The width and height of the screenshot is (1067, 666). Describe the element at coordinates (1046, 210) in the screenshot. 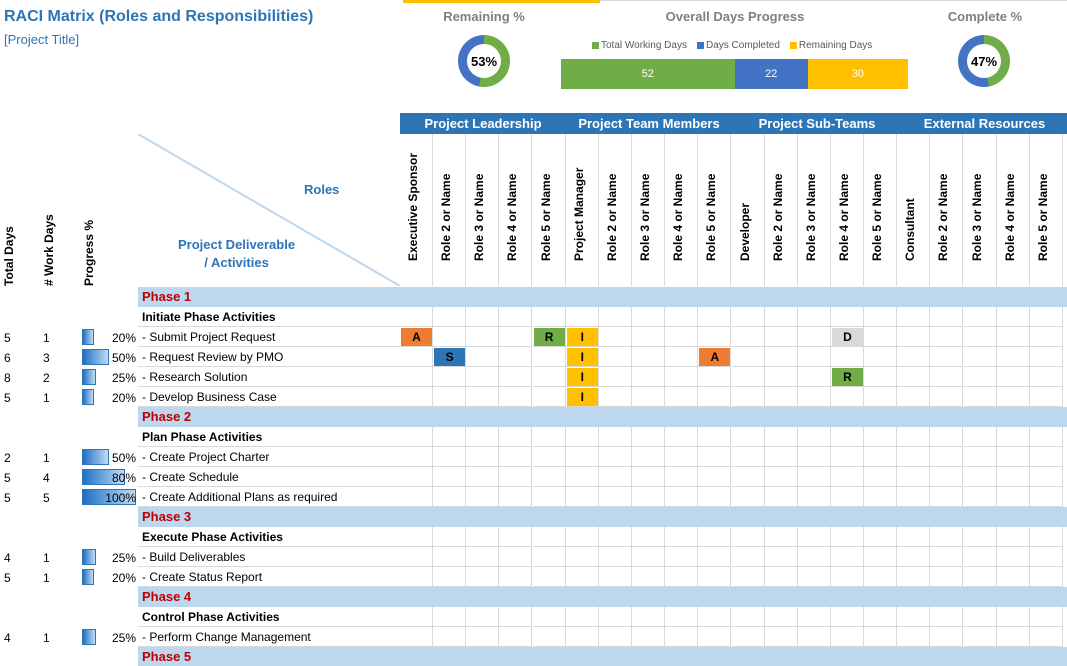

I see `role-header-20: Role 5 or Name` at that location.